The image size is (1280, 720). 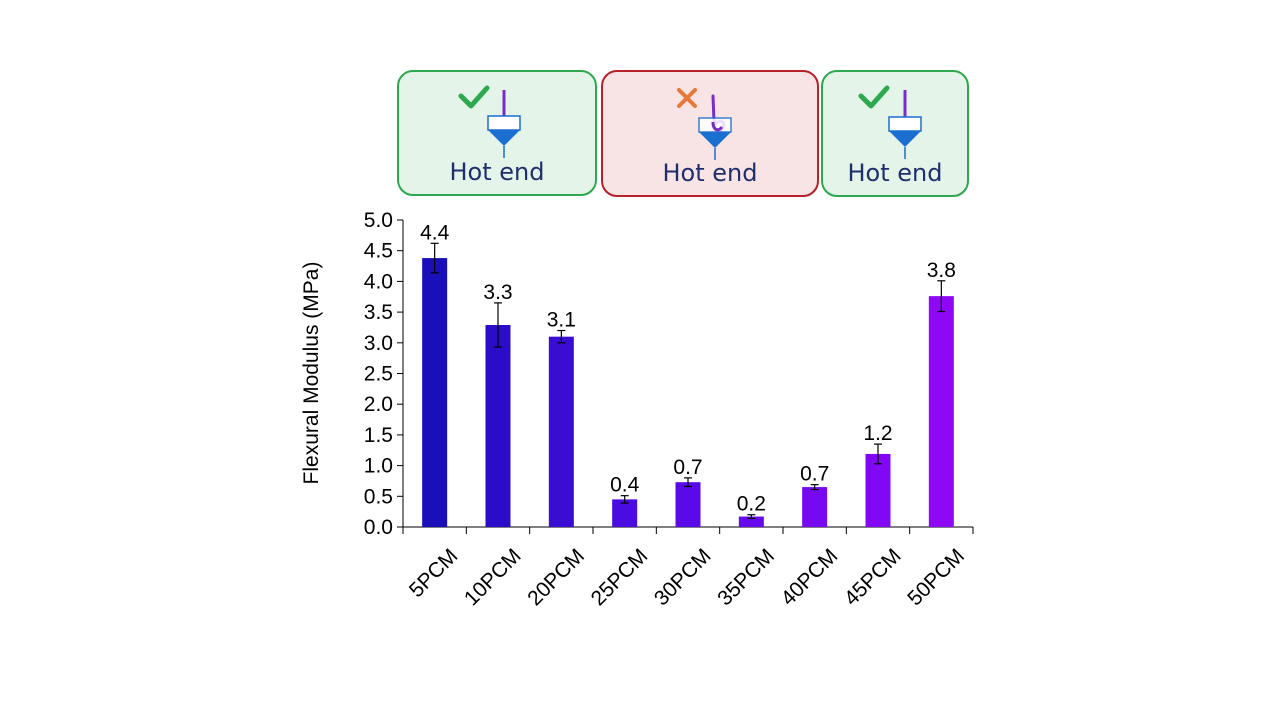 I want to click on y-tick-label: 4.0, so click(x=378, y=281).